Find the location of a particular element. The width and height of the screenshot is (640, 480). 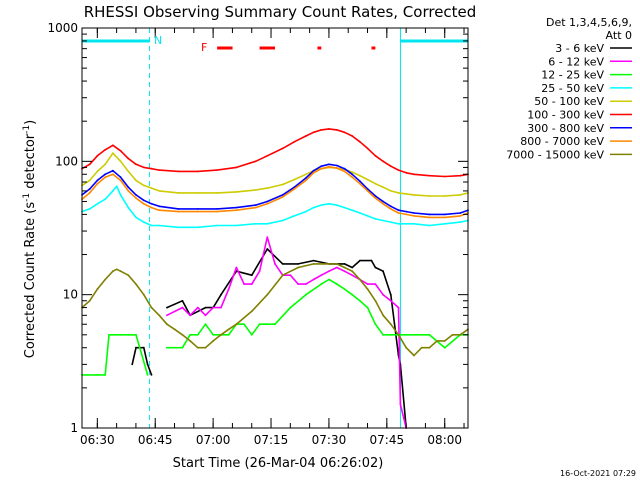

x-tick-label-3: 07:00 is located at coordinates (213, 440).